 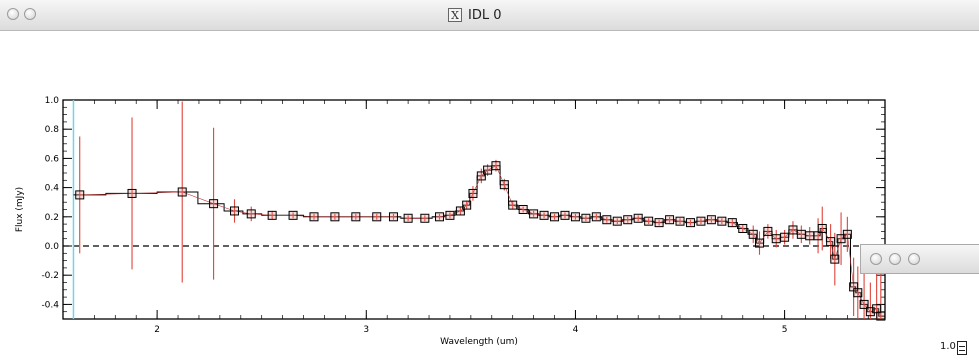 I want to click on close-window-button, so click(x=13, y=14).